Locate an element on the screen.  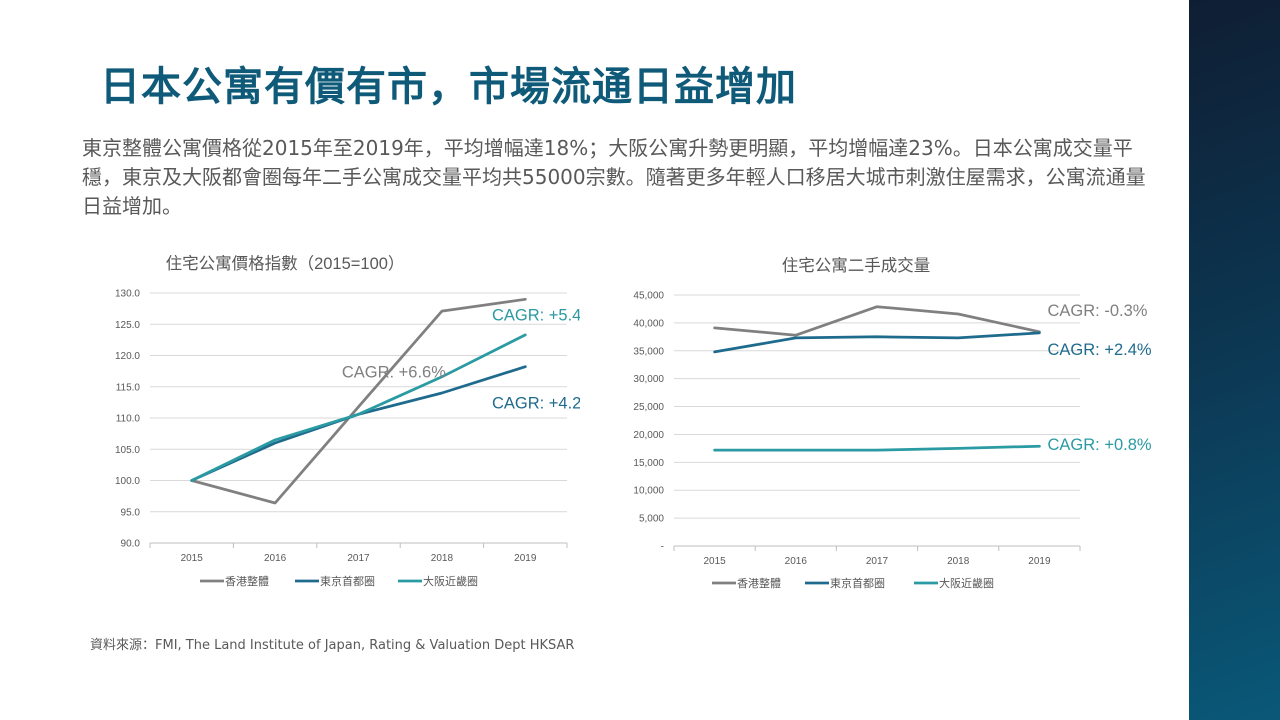
y-tick-label: 90.0 is located at coordinates (131, 544).